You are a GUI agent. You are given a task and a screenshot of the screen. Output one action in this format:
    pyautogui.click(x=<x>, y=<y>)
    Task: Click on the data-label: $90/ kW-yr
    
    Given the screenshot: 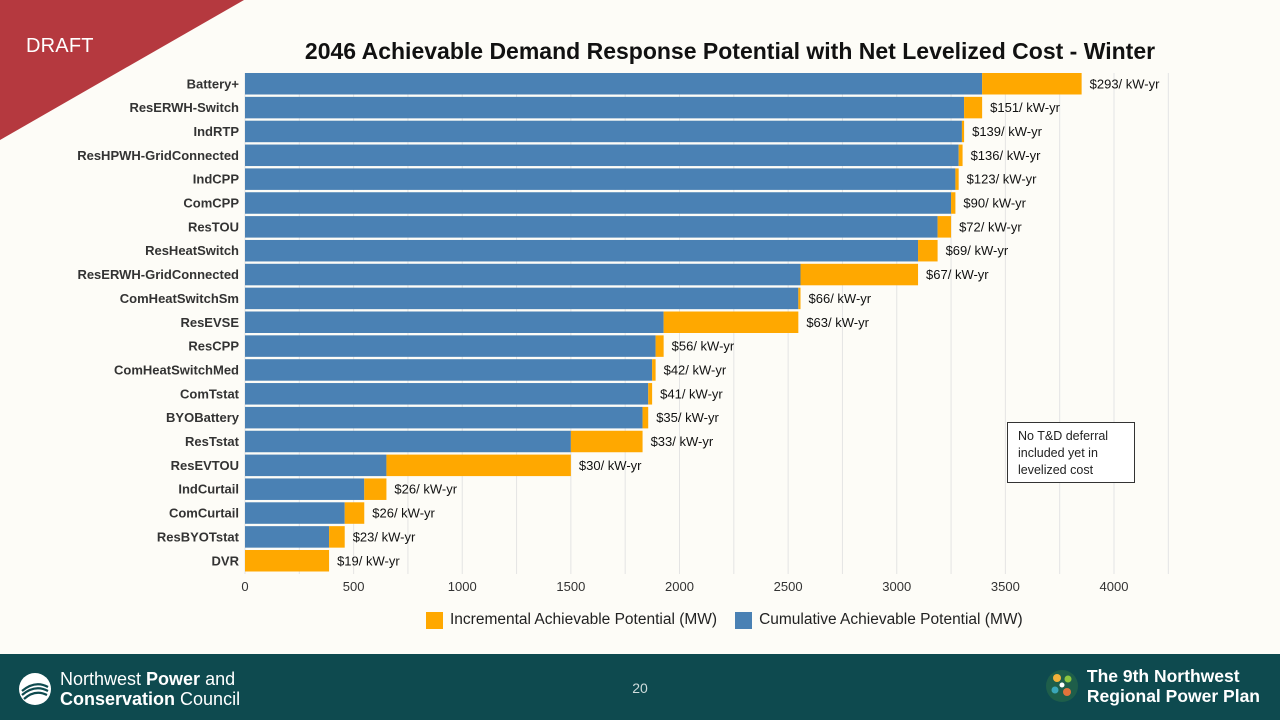 What is the action you would take?
    pyautogui.click(x=994, y=203)
    